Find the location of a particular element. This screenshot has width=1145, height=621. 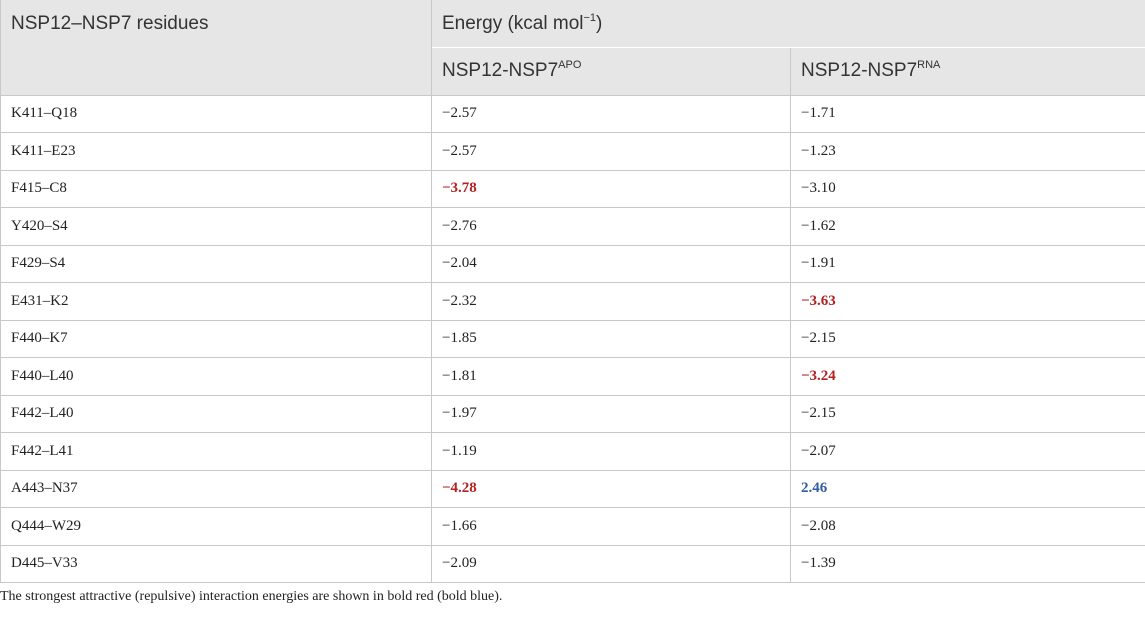

table-row: Q444–W29 −1.66 −2.08 is located at coordinates (572, 526).